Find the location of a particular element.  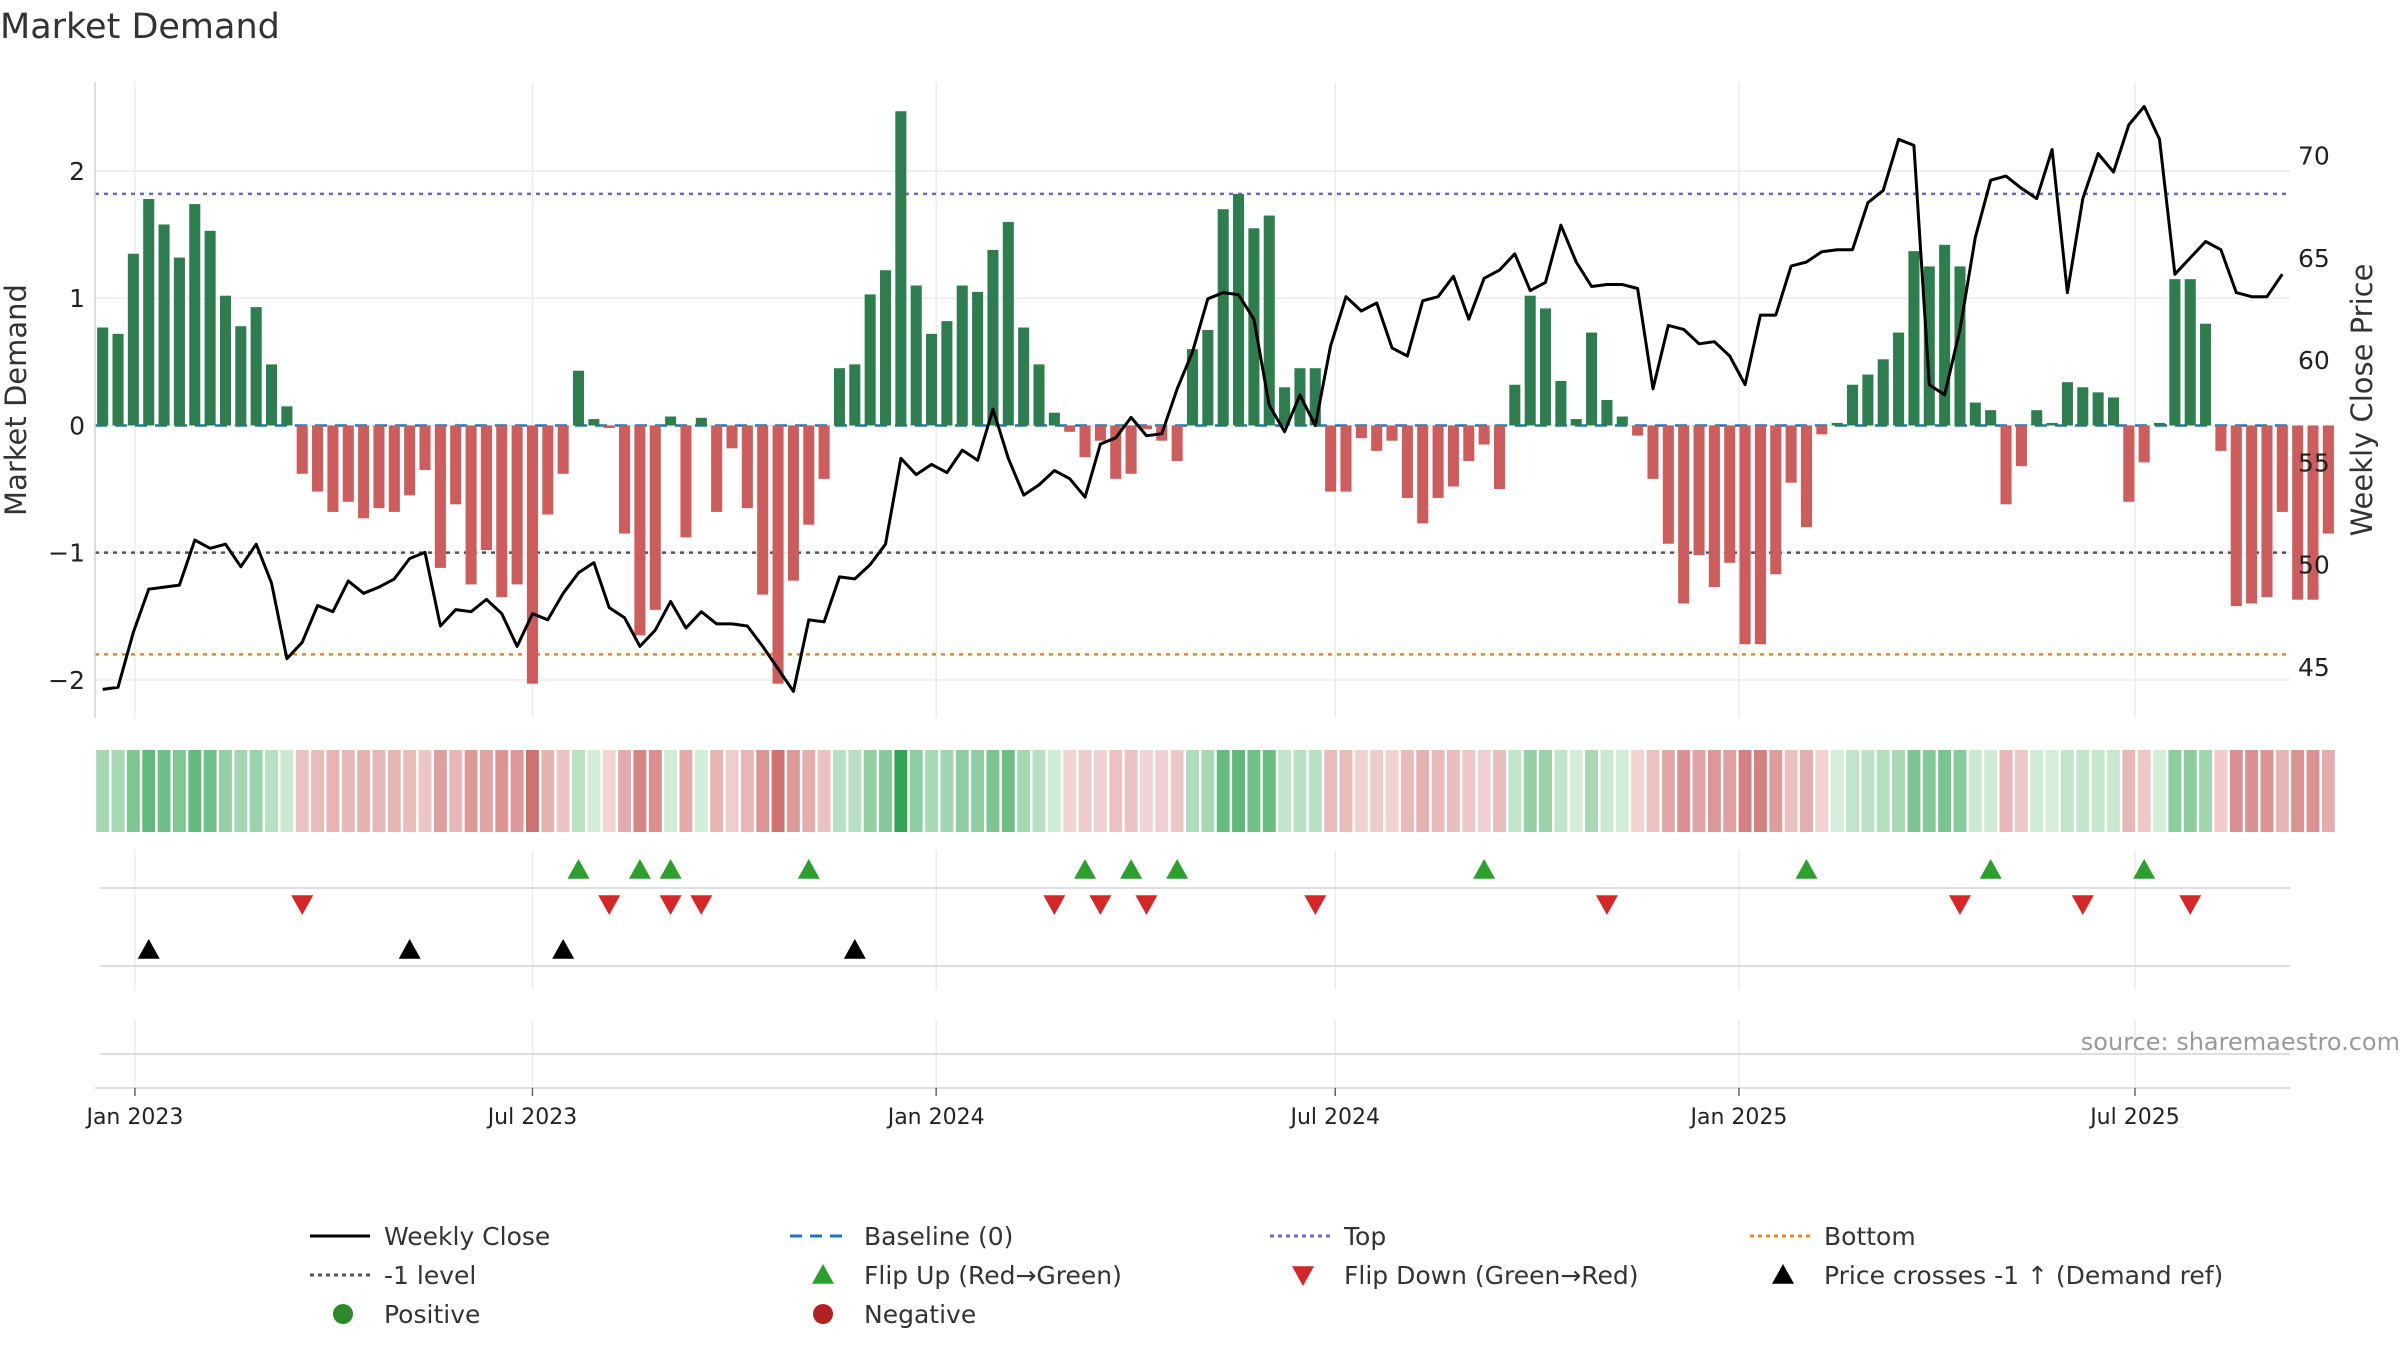

legend-item: Bottom is located at coordinates (1833, 1236).